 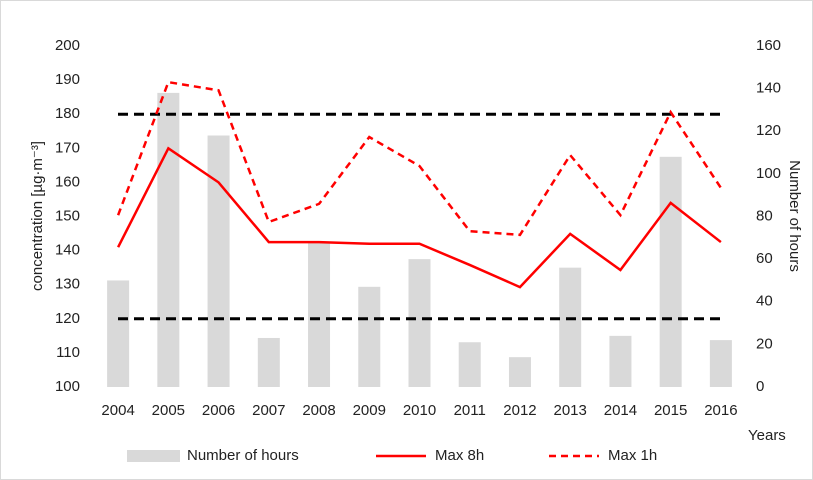 What do you see at coordinates (68, 352) in the screenshot?
I see `y-tick-label: 110` at bounding box center [68, 352].